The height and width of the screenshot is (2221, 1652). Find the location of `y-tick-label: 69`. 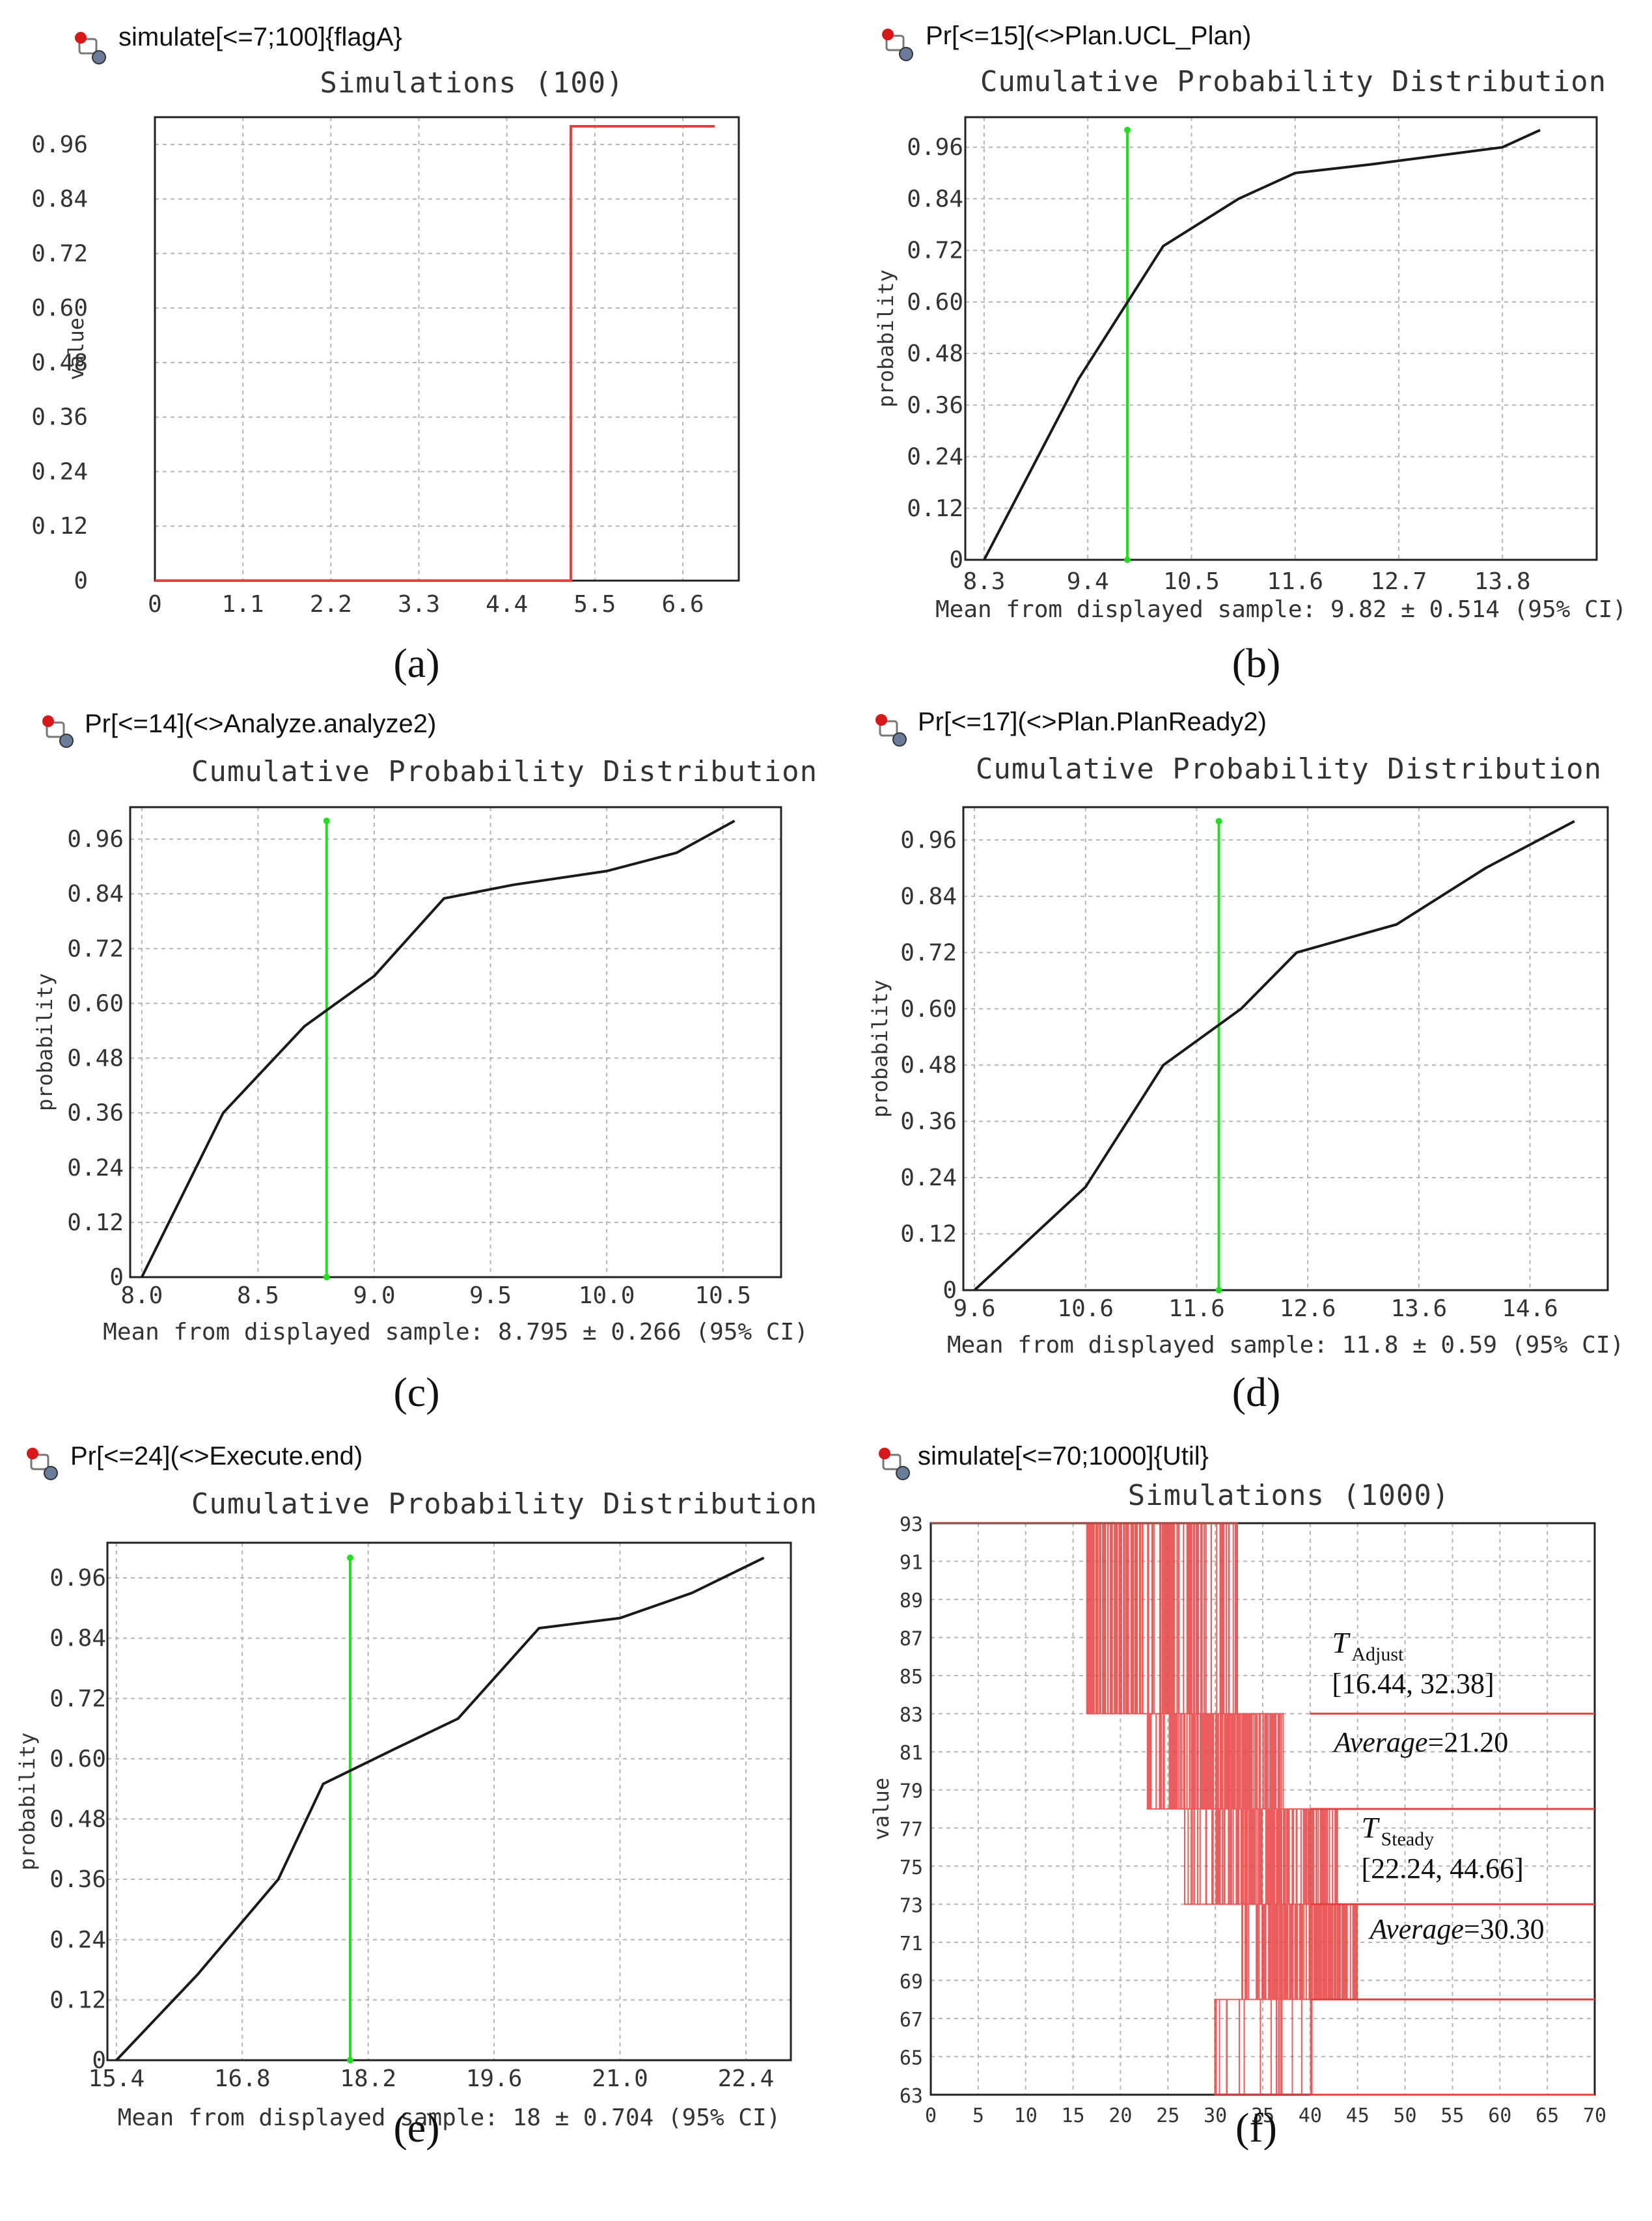

y-tick-label: 69 is located at coordinates (912, 1981).